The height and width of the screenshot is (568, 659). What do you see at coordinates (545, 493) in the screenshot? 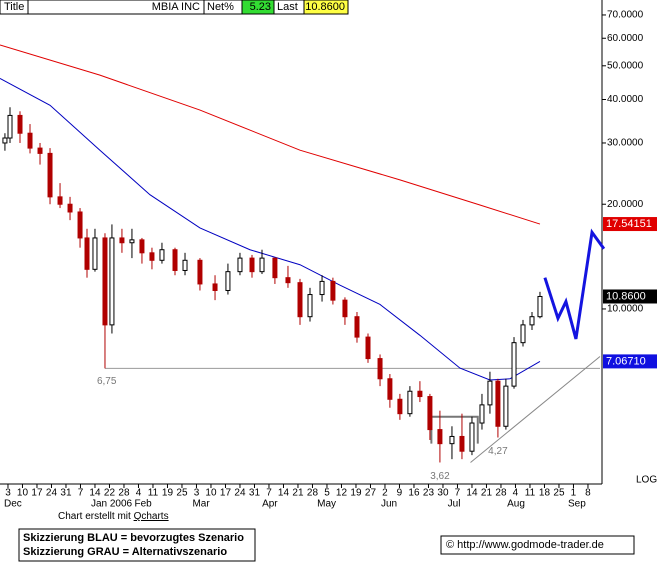
I see `x-tick-label: 18` at bounding box center [545, 493].